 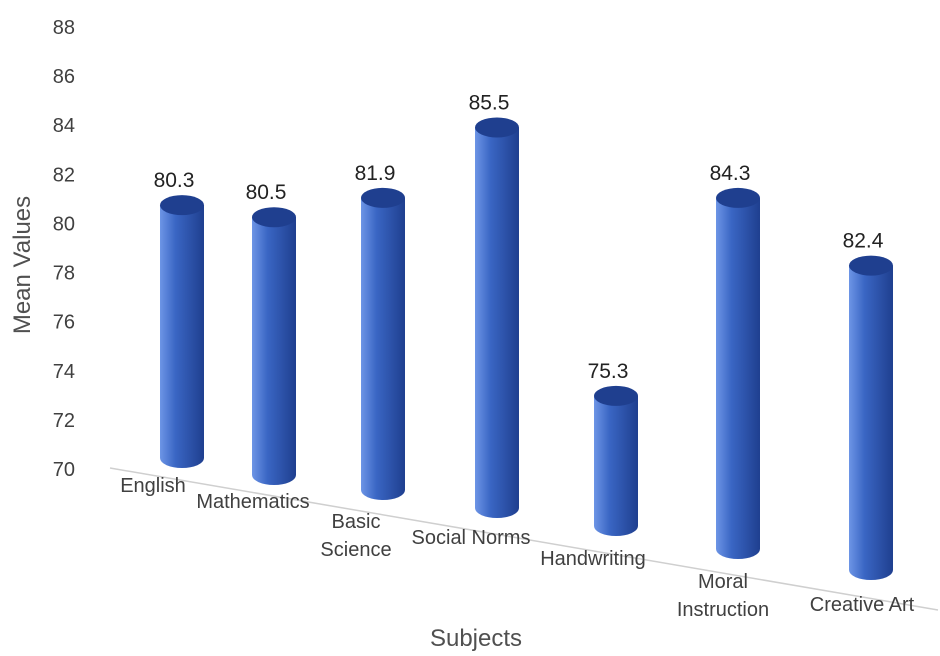 I want to click on y-tick-label: 74, so click(x=64, y=372).